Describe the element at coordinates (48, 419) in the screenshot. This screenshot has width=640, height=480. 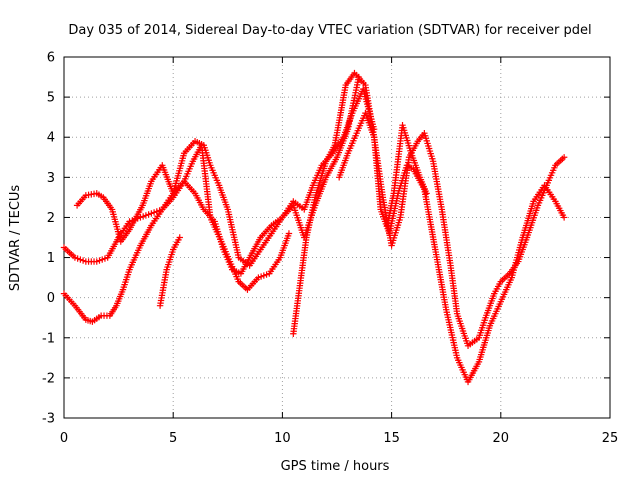
I see `y-tick-label: -3` at that location.